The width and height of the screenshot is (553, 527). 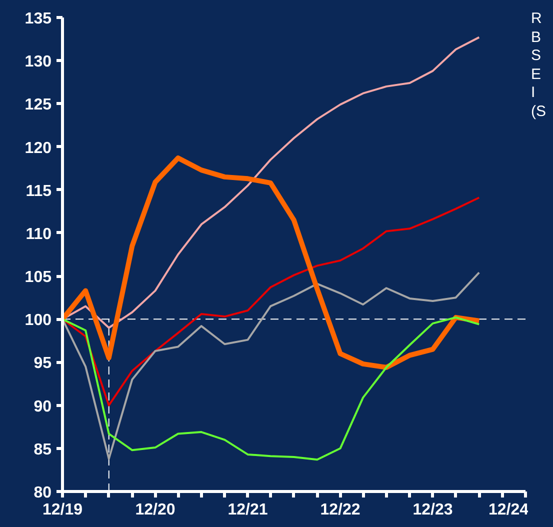 I want to click on text: I, so click(x=533, y=92).